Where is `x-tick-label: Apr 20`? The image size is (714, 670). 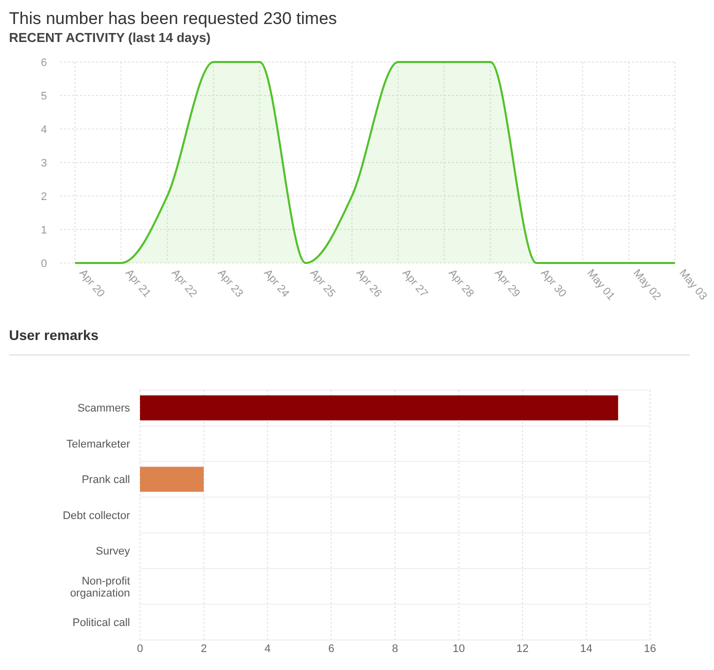
x-tick-label: Apr 20 is located at coordinates (91, 283).